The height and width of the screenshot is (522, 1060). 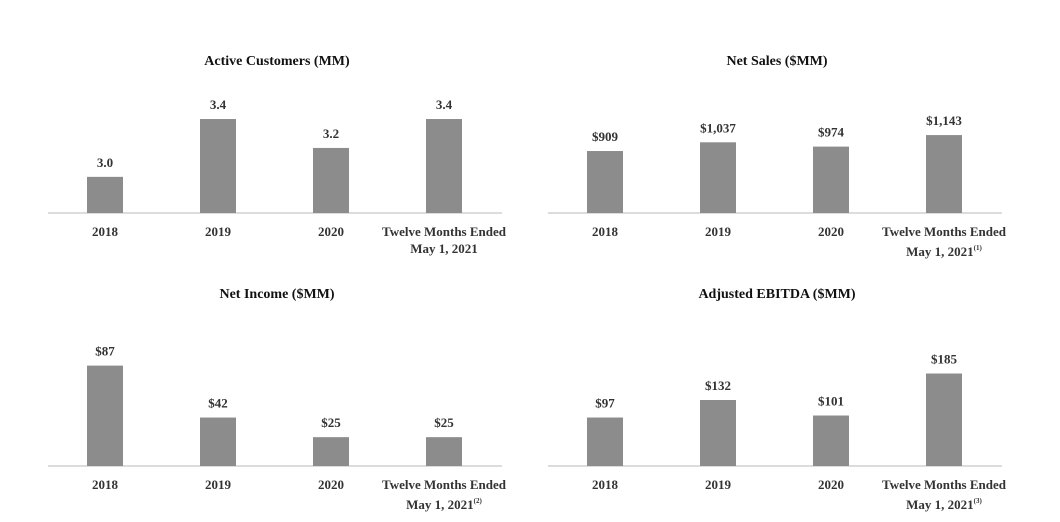 What do you see at coordinates (218, 403) in the screenshot?
I see `value-label: $42` at bounding box center [218, 403].